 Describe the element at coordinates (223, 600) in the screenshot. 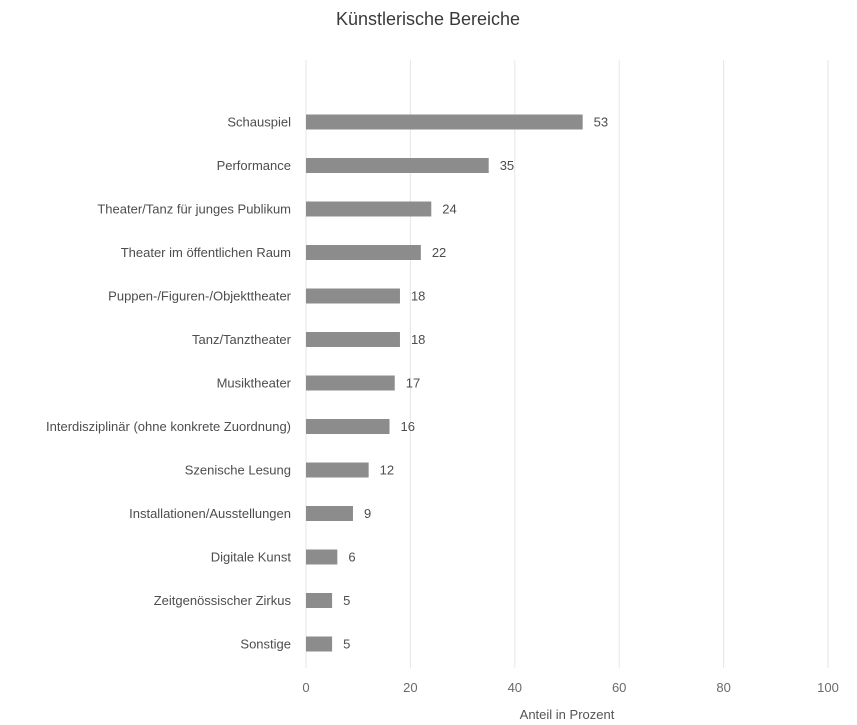

I see `category-label: Zeitgenössischer Zirkus` at that location.